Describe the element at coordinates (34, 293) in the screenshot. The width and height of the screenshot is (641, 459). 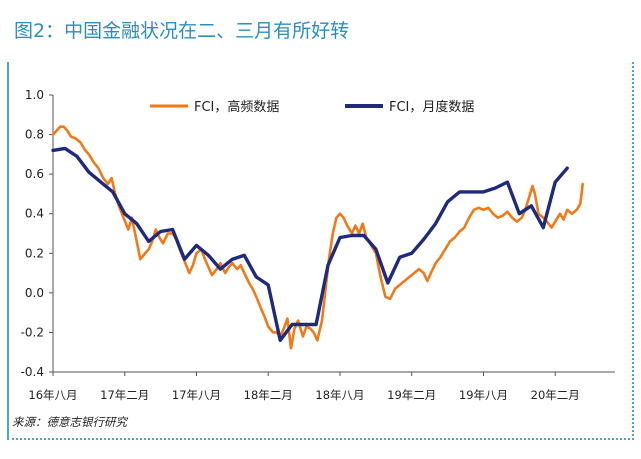
I see `y-tick-label: 0.0` at that location.